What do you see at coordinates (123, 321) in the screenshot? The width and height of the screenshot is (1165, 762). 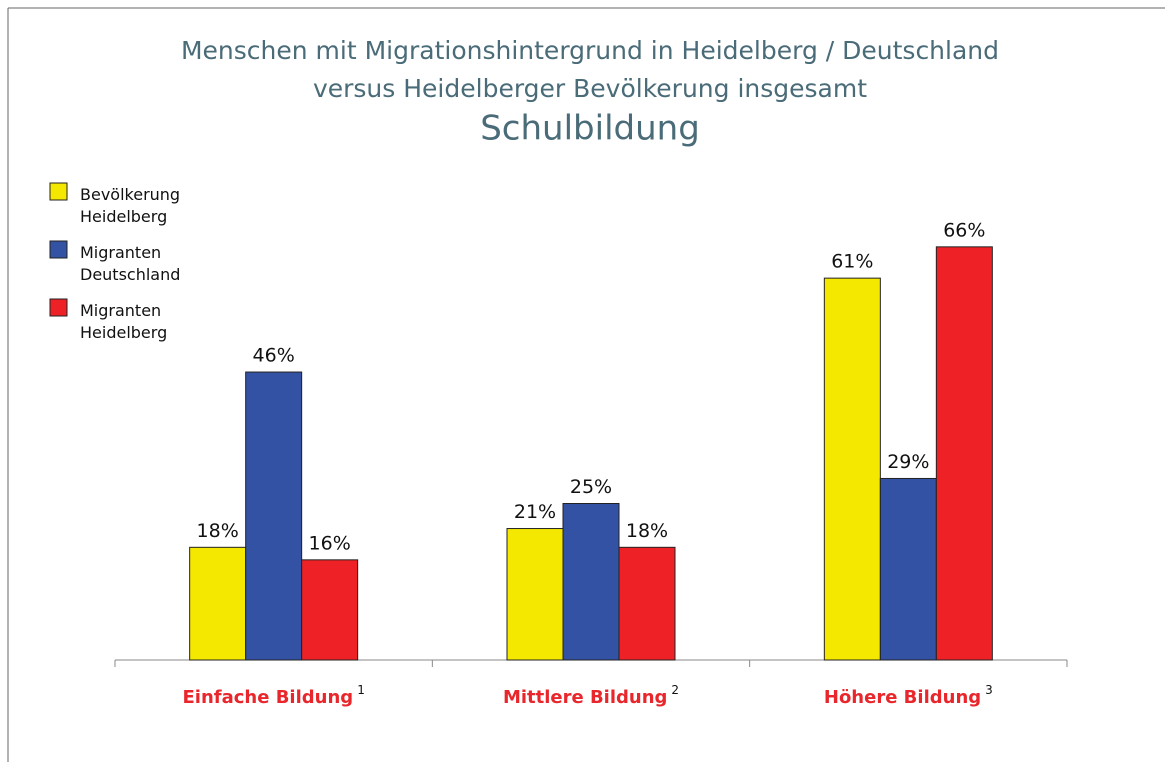 I see `legend-label: Migranten Heidelberg` at bounding box center [123, 321].